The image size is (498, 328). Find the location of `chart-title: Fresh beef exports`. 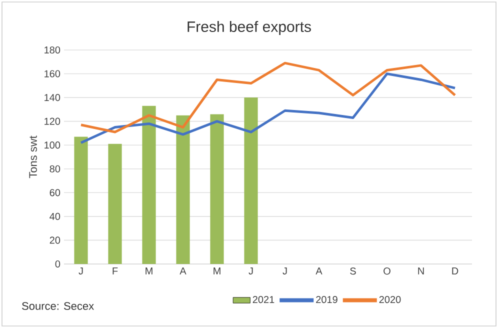

chart-title: Fresh beef exports is located at coordinates (249, 28).